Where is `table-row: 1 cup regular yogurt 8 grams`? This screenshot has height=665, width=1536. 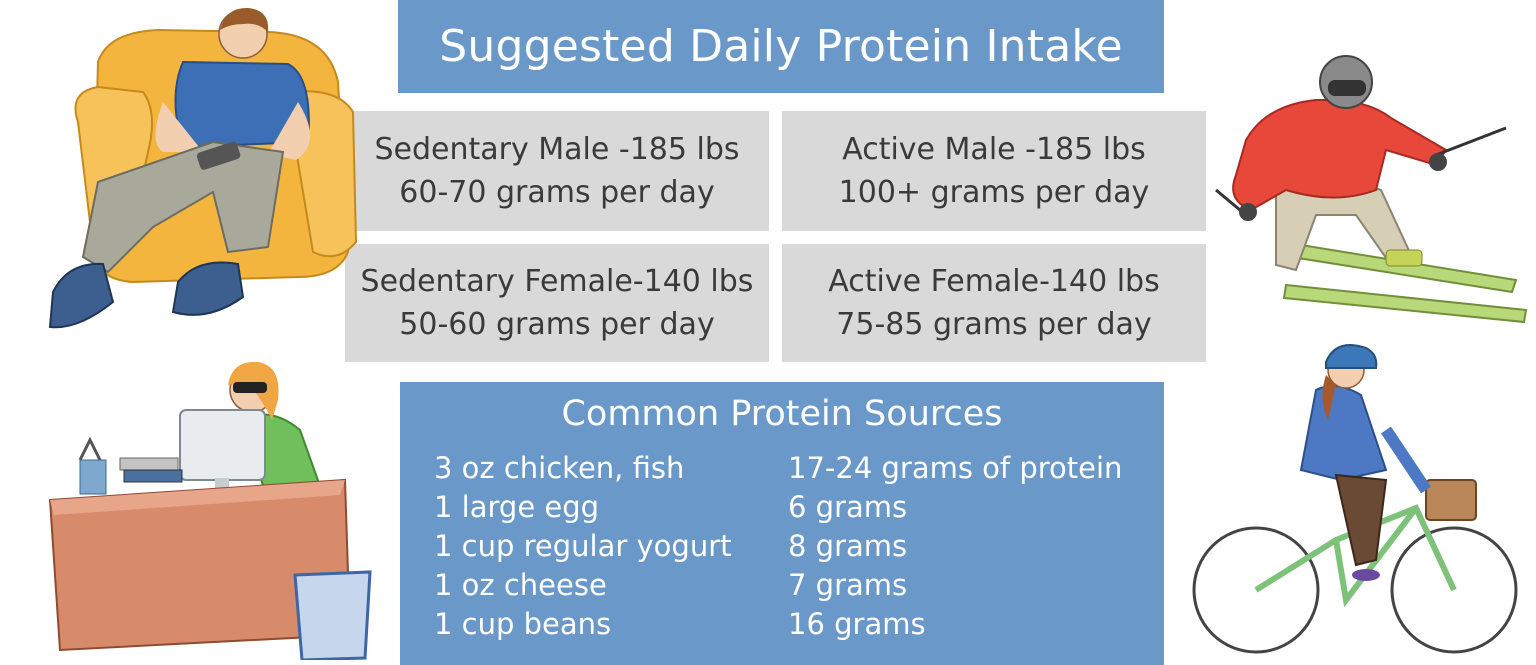 table-row: 1 cup regular yogurt 8 grams is located at coordinates (794, 545).